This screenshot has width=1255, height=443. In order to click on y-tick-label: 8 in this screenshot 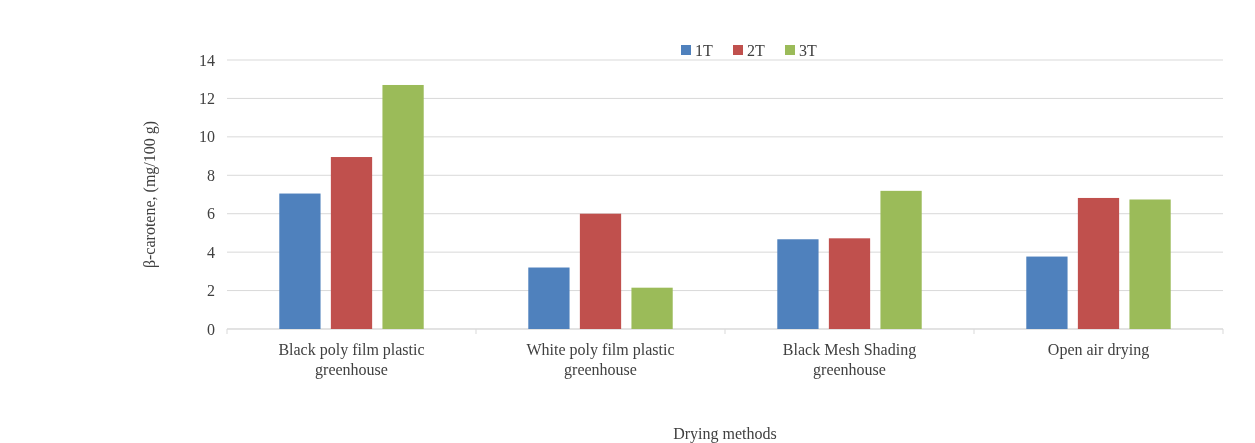, I will do `click(211, 175)`.